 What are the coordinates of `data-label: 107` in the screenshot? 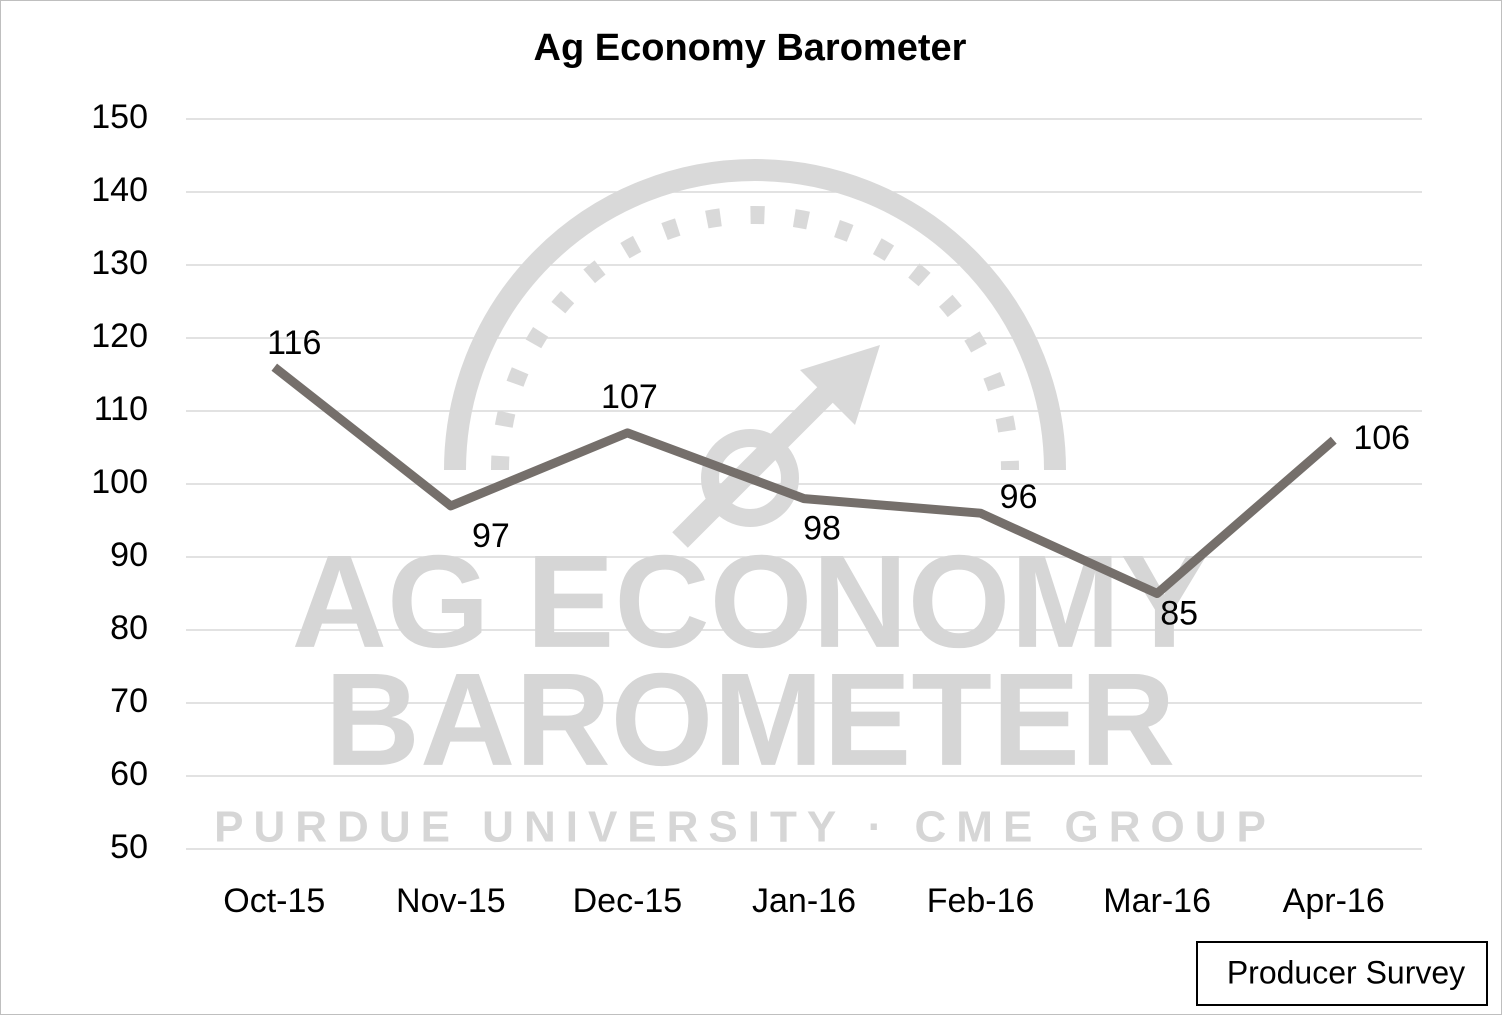 It's located at (629, 397).